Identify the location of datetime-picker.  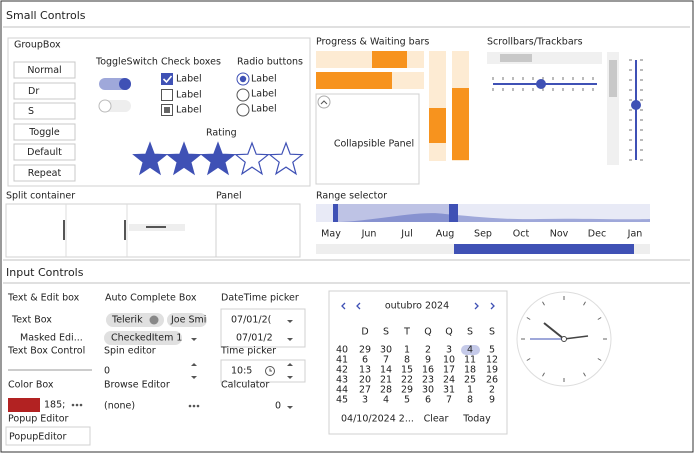
(263, 328).